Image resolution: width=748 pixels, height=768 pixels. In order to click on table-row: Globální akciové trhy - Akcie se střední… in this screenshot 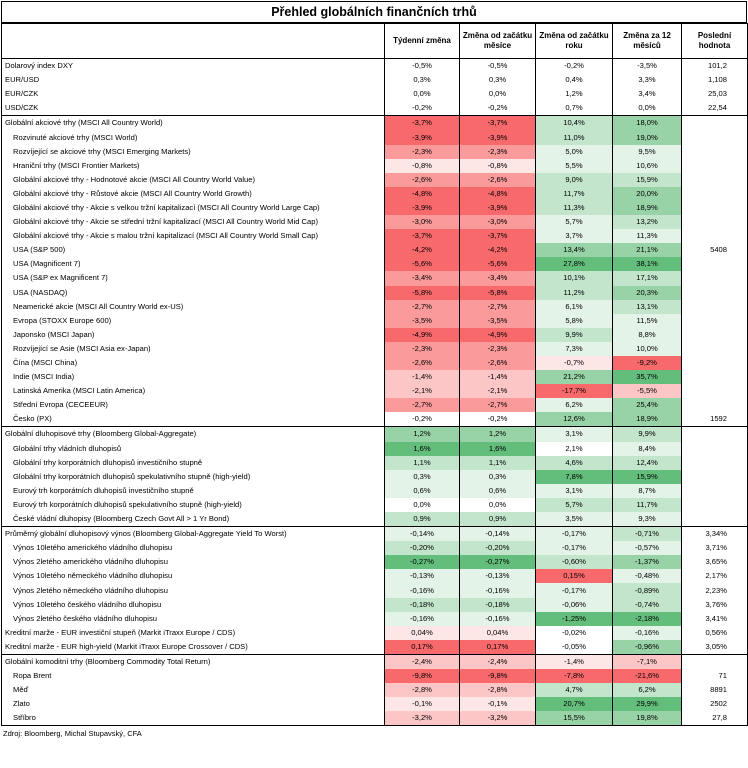, I will do `click(374, 222)`.